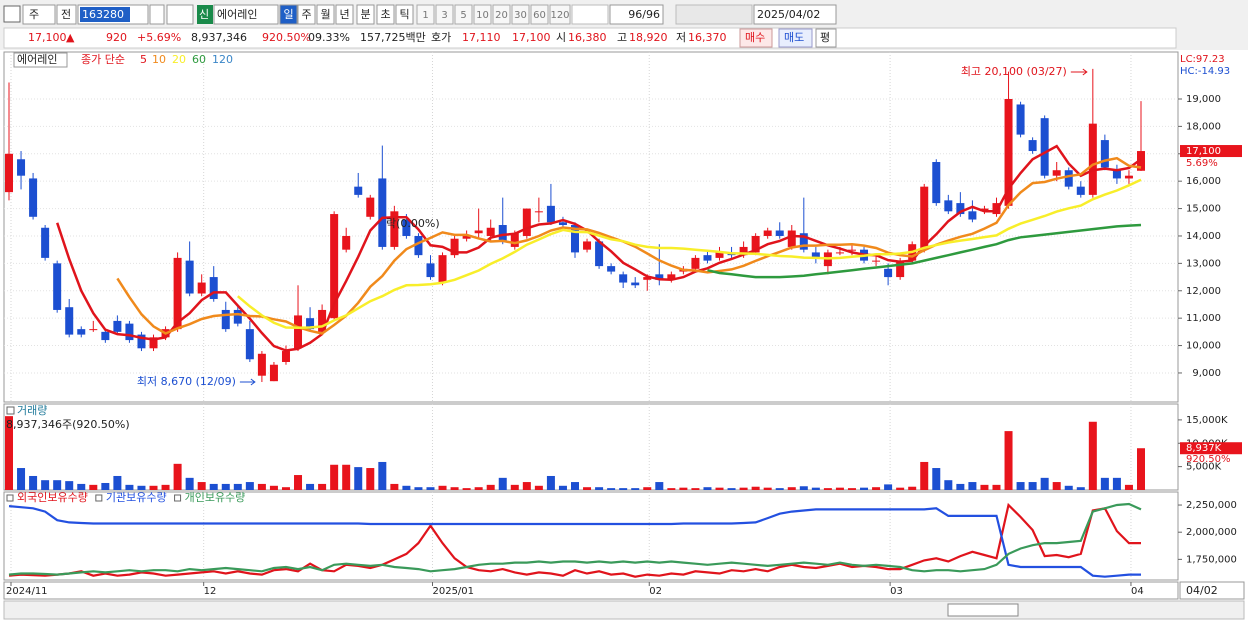 This screenshot has height=621, width=1248. I want to click on credit-box, so click(205, 14).